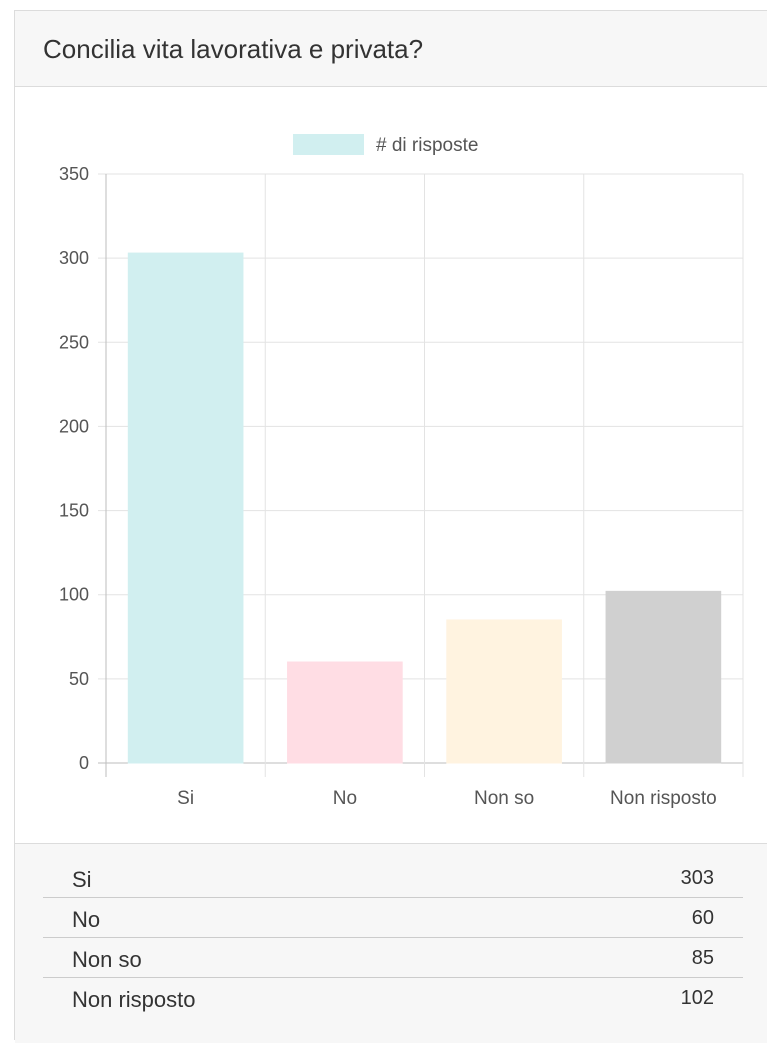  I want to click on card-header: Concilia vita lavorativa e privata?, so click(391, 49).